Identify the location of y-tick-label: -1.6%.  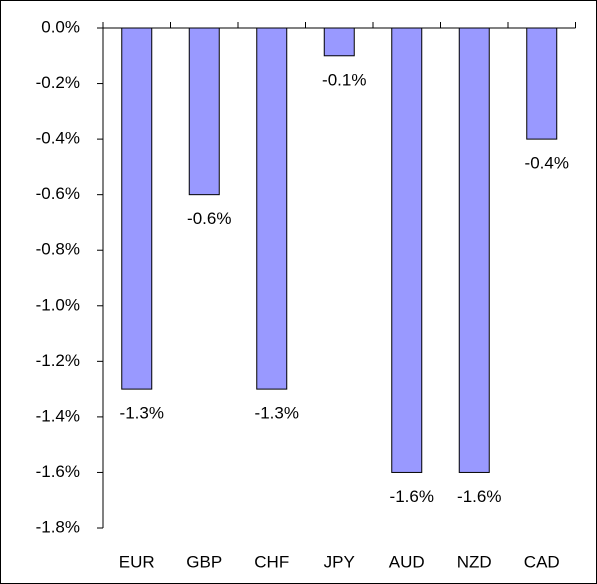
(58, 471).